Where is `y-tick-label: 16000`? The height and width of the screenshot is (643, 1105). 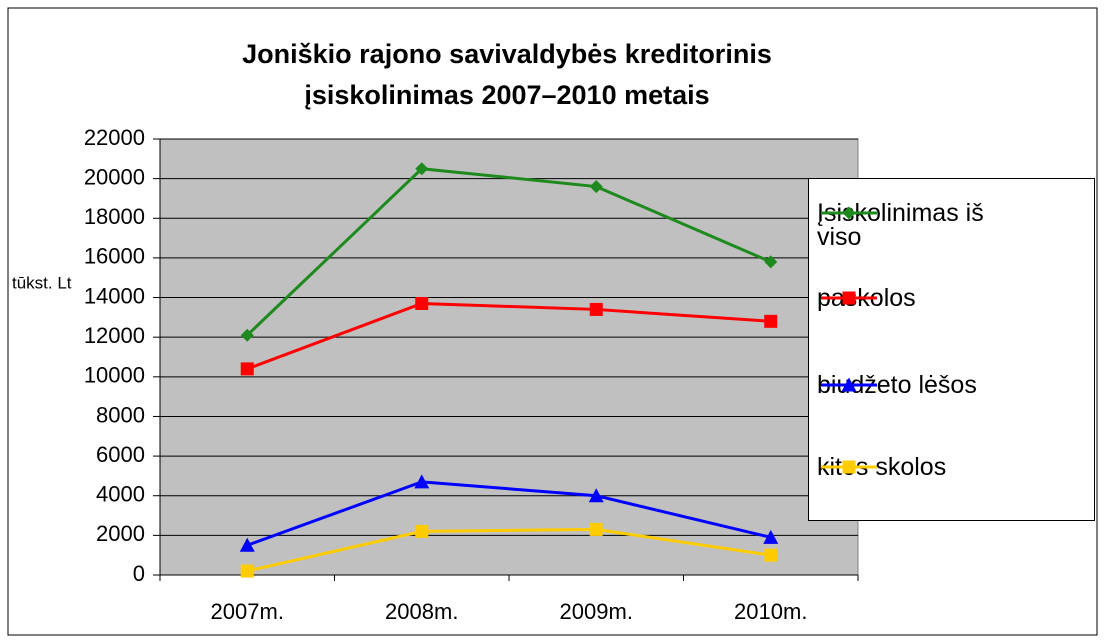
y-tick-label: 16000 is located at coordinates (114, 256).